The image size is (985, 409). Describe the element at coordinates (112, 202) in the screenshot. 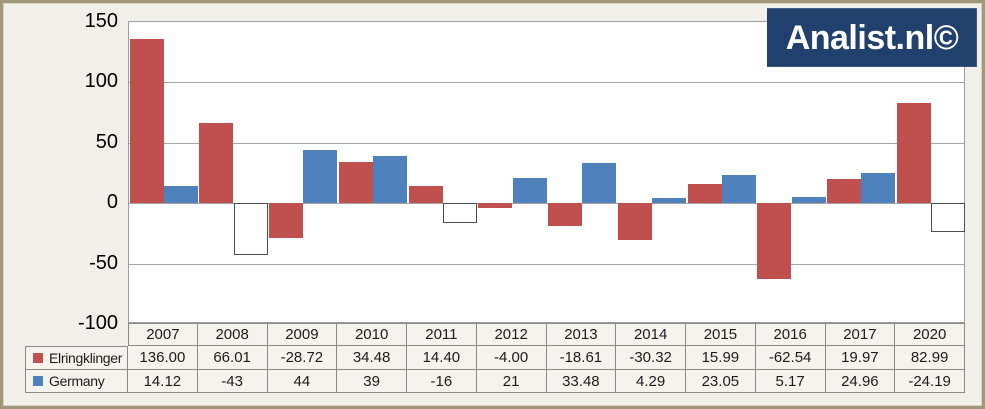

I see `y-axis-label: 0` at that location.